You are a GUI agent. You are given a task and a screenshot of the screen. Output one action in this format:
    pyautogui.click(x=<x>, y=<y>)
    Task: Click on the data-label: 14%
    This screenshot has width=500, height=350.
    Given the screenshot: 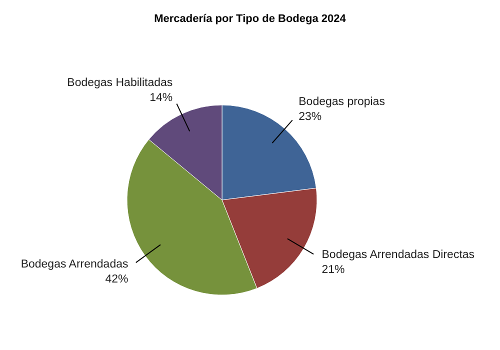 What is the action you would take?
    pyautogui.click(x=161, y=98)
    